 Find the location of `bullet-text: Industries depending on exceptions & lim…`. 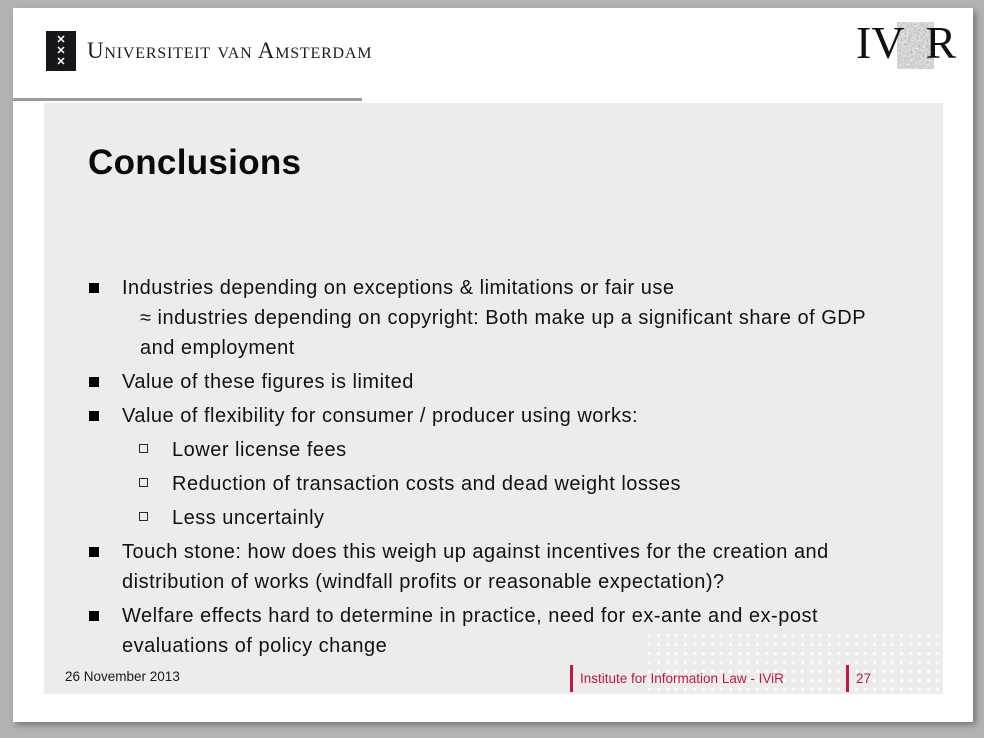

bullet-text: Industries depending on exceptions & lim… is located at coordinates (398, 288).